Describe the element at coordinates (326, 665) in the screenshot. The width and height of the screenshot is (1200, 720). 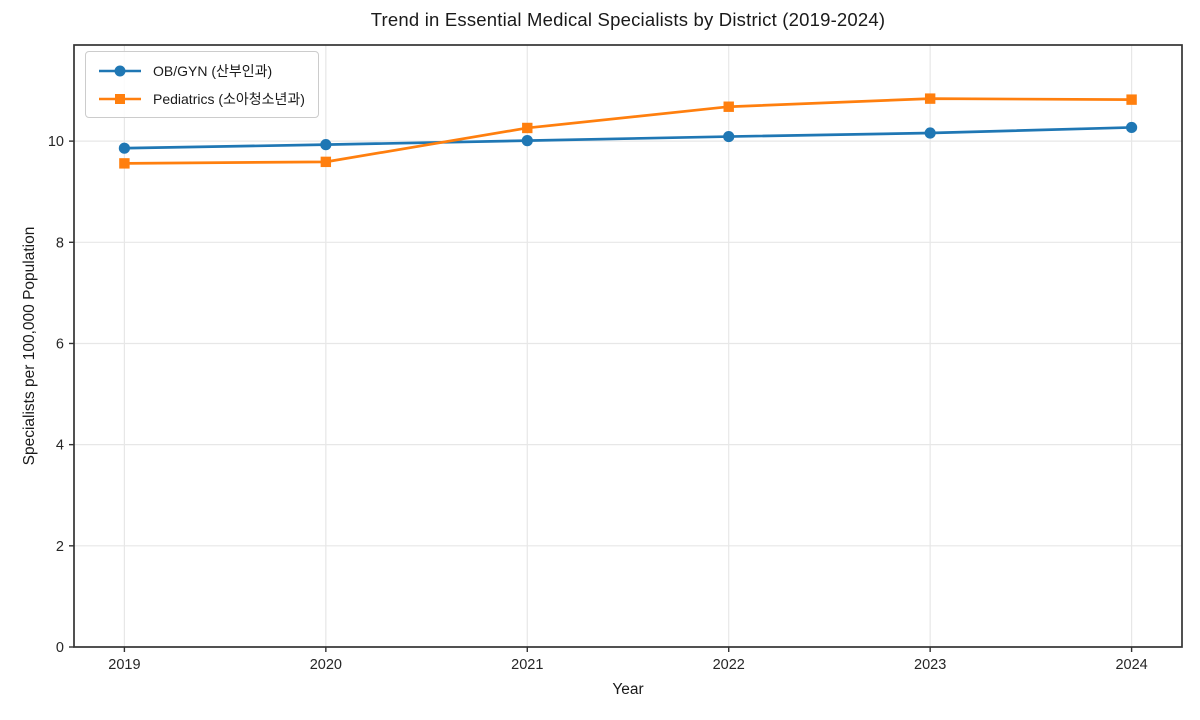
I see `x-tick-label: 2020` at that location.